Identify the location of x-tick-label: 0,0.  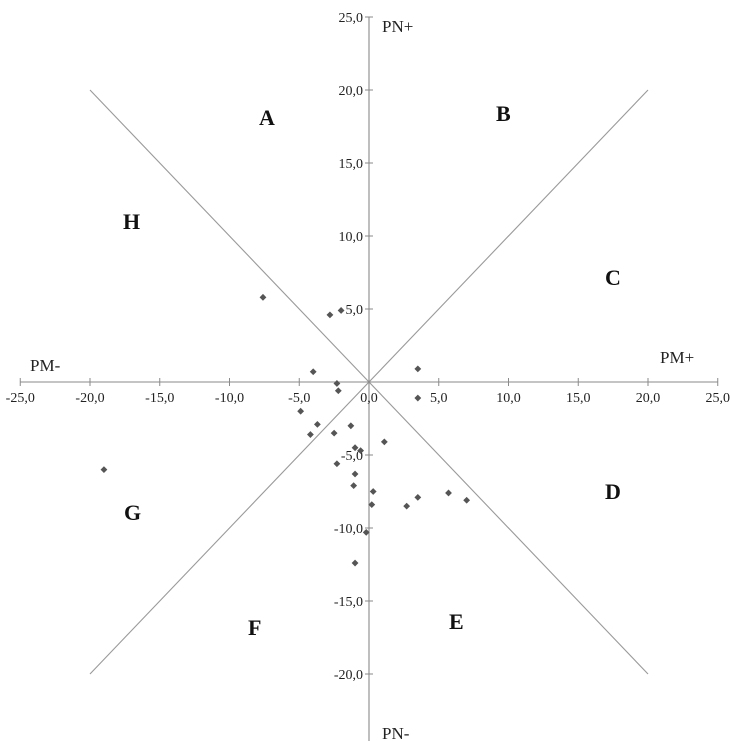
(369, 398).